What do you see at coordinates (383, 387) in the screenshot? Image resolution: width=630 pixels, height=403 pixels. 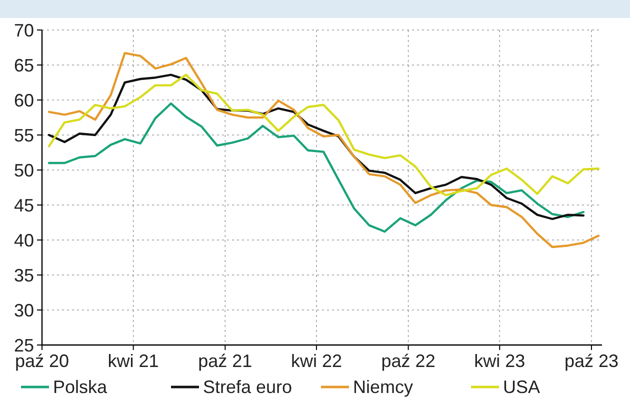 I see `legend-label: Niemcy` at bounding box center [383, 387].